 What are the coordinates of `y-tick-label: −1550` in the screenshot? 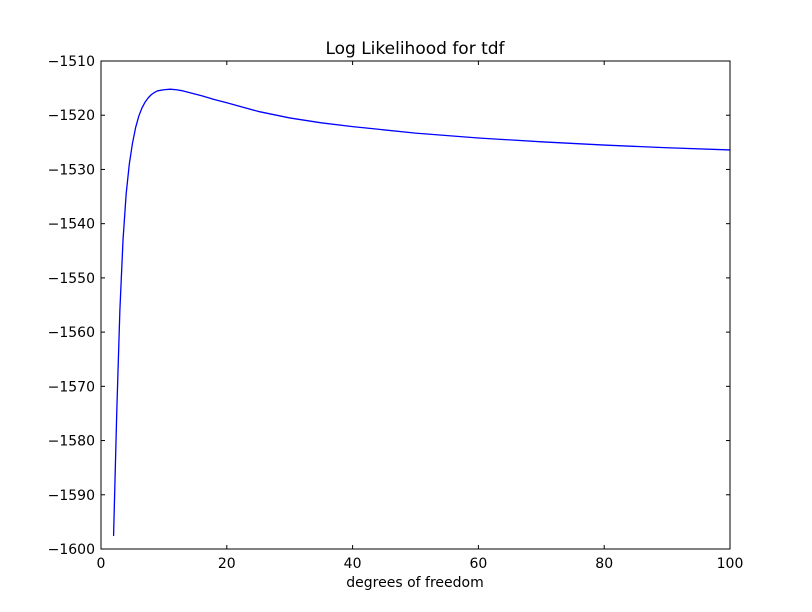 It's located at (71, 279).